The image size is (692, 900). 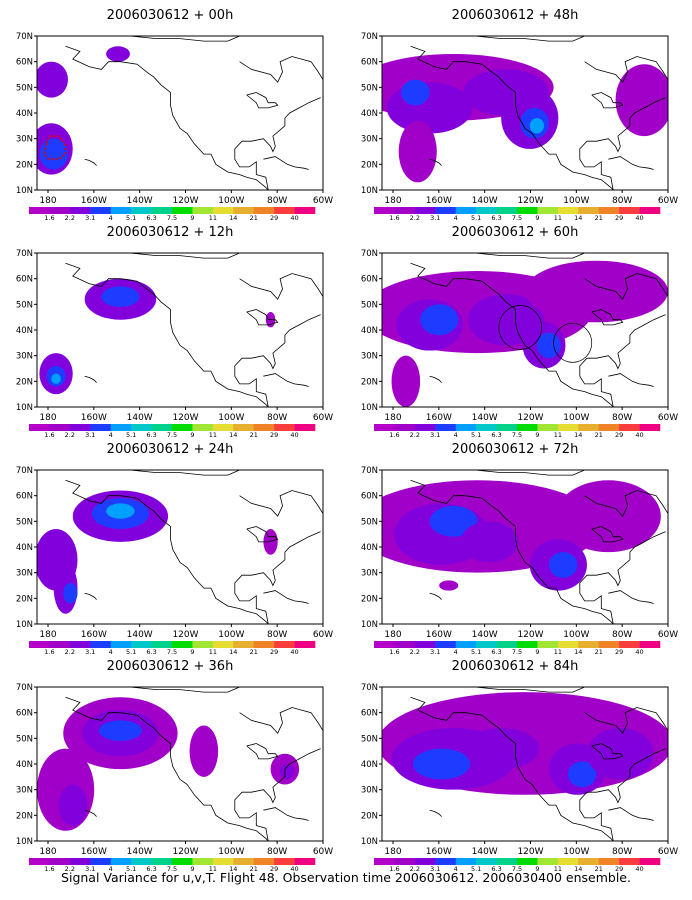 What do you see at coordinates (170, 232) in the screenshot?
I see `panel-title: 2006030612 + 12h` at bounding box center [170, 232].